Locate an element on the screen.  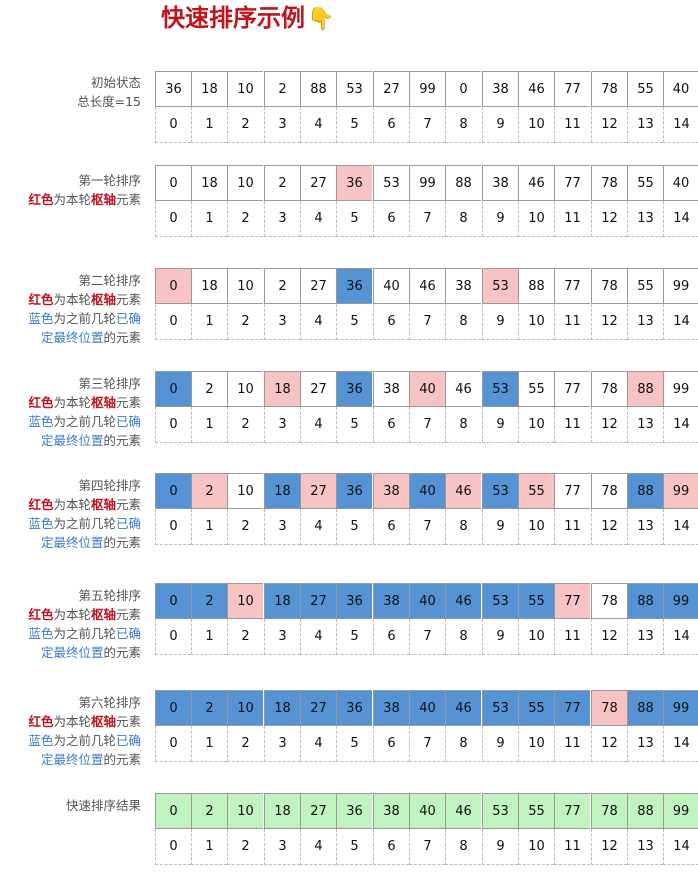
value-cell: 55 is located at coordinates (645, 89).